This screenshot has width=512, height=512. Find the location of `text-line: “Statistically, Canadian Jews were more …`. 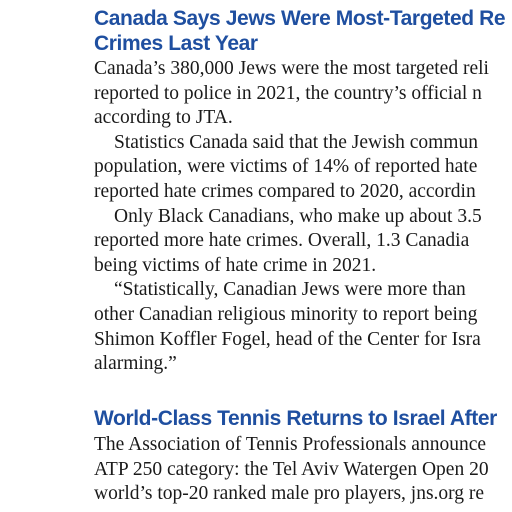

text-line: “Statistically, Canadian Jews were more … is located at coordinates (290, 290).